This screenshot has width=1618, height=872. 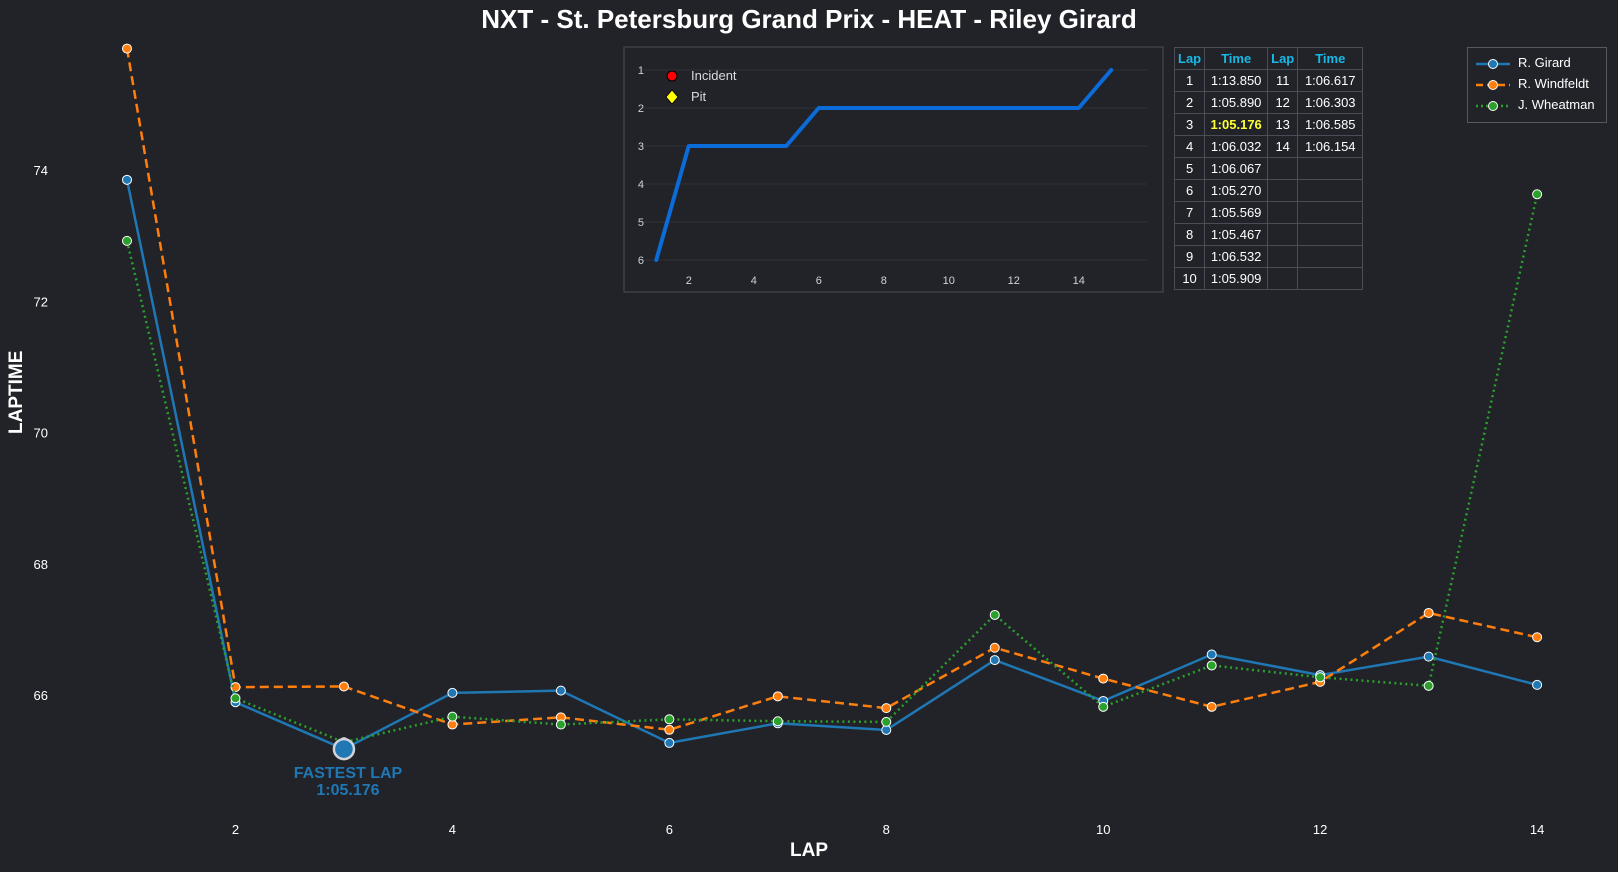 What do you see at coordinates (348, 773) in the screenshot?
I see `fastest-lap-label: FASTEST LAP` at bounding box center [348, 773].